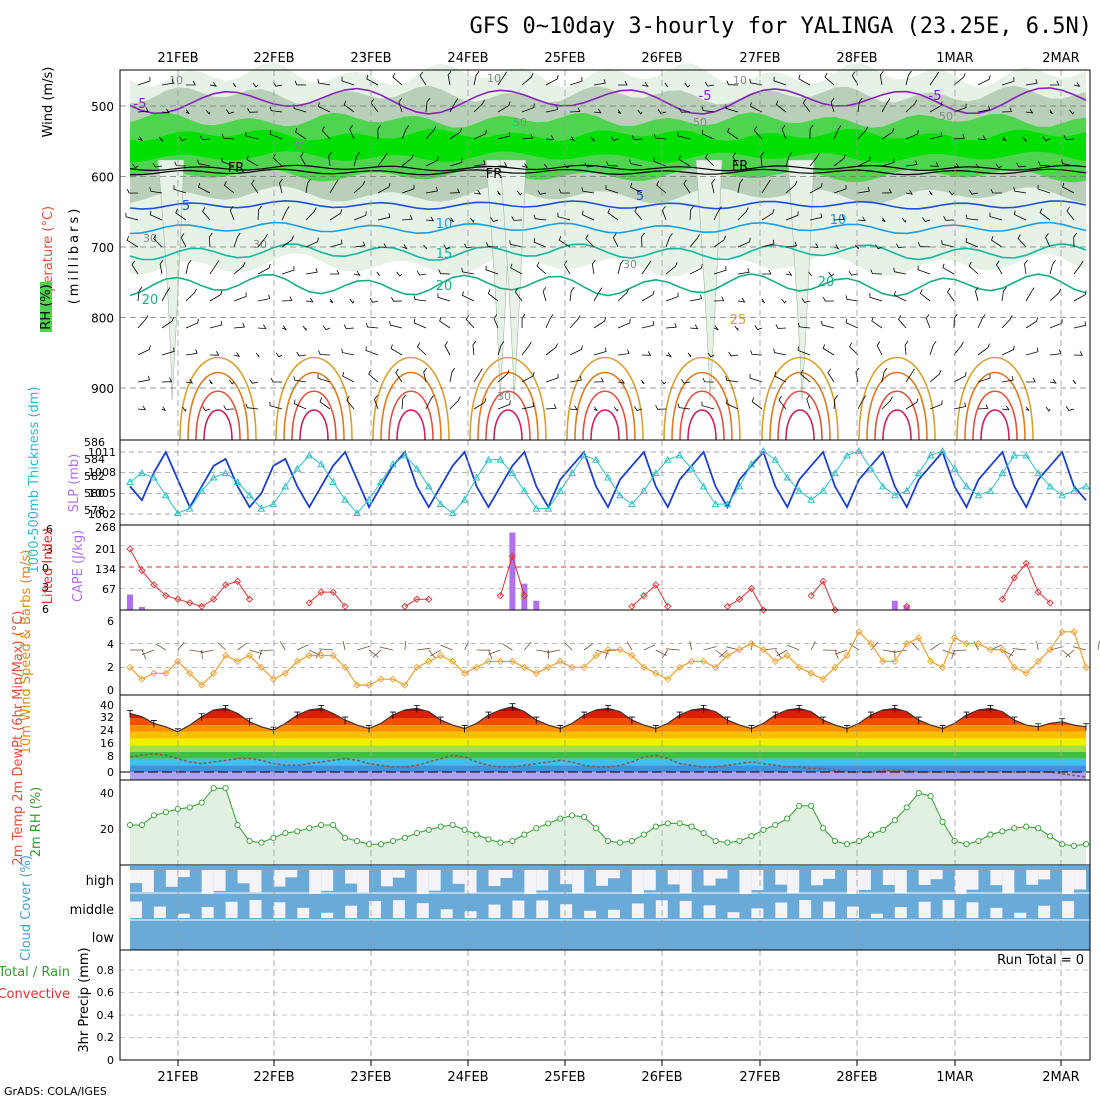  I want to click on rh-tongue, so click(171, 280).